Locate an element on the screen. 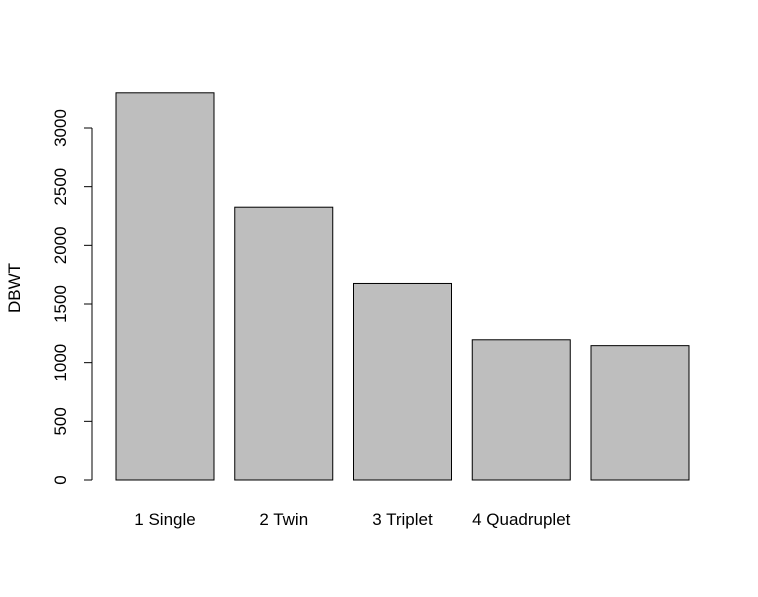  y-tick-label-500: 500 is located at coordinates (60, 421).